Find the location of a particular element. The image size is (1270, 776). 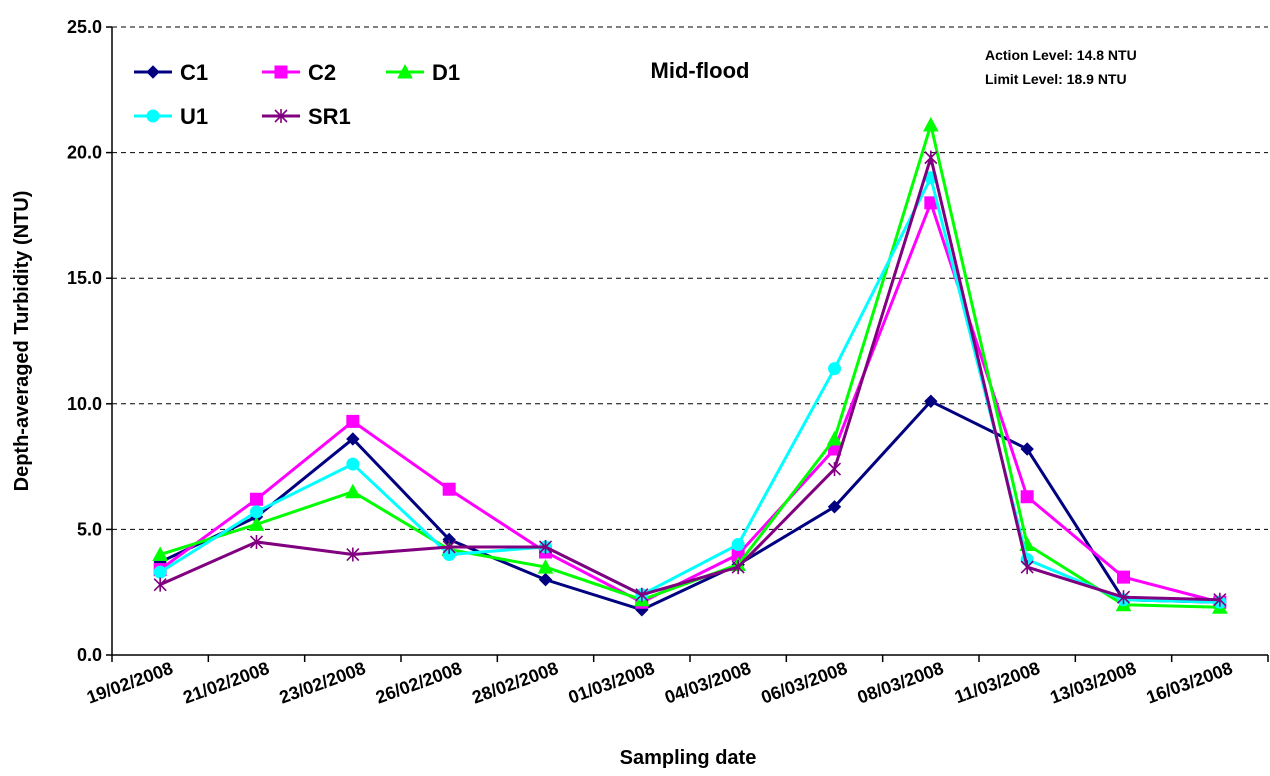

x-tick-label: 23/02/2008 is located at coordinates (323, 683).